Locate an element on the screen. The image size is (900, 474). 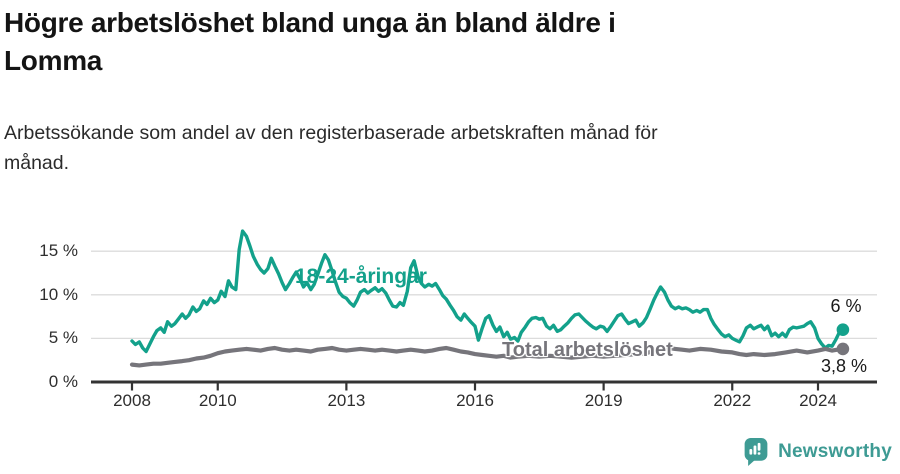
x-tick-label: 2008 is located at coordinates (132, 400).